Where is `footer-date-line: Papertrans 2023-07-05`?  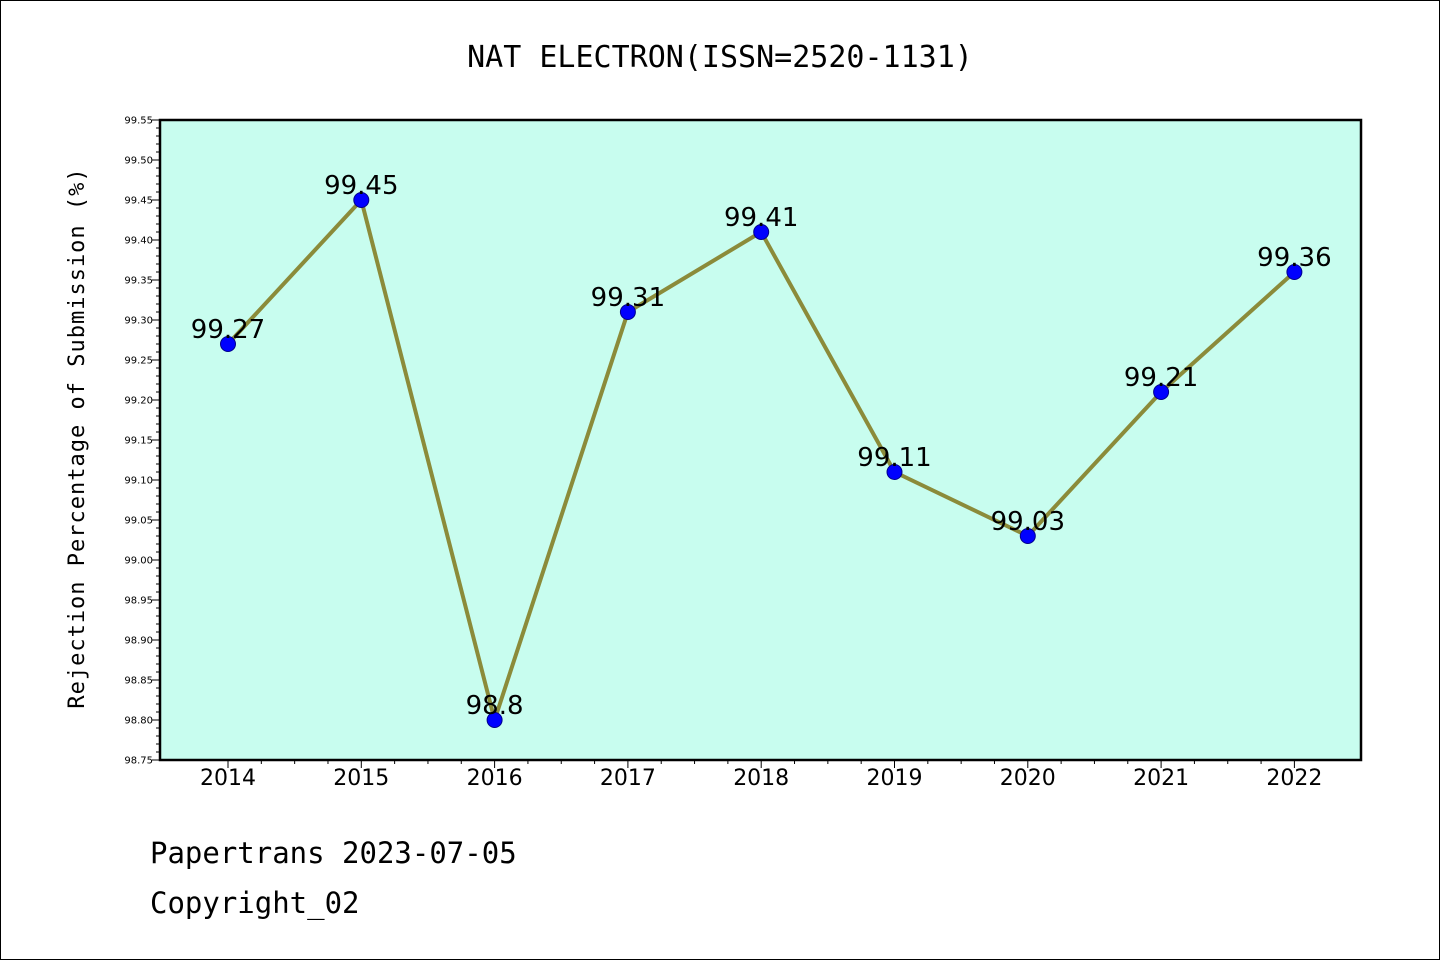
footer-date-line: Papertrans 2023-07-05 is located at coordinates (333, 853).